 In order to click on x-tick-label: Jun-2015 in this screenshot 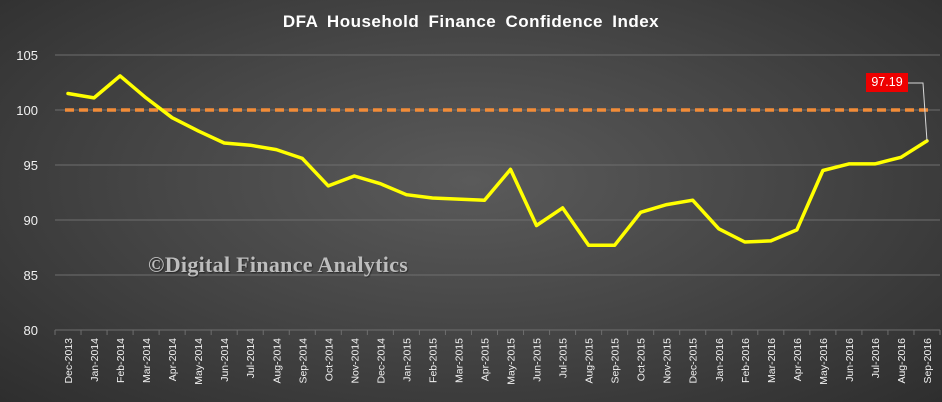, I will do `click(538, 360)`.